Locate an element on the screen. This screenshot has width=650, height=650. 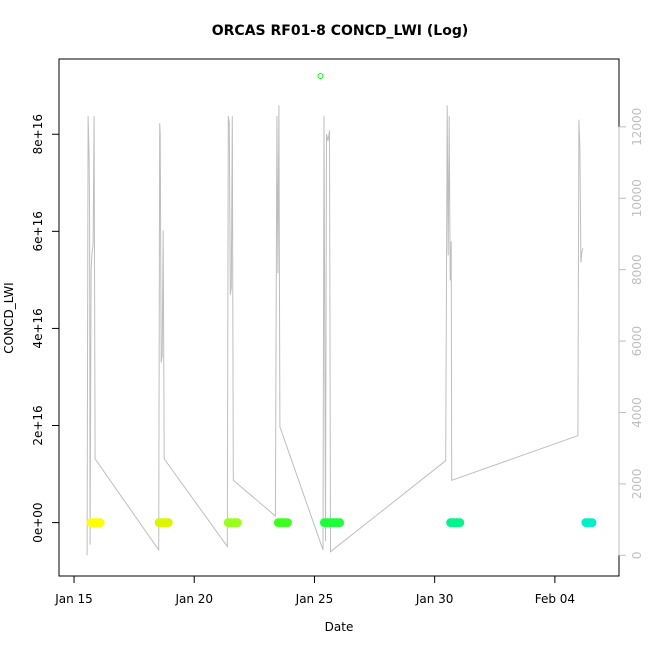
y-axis-label: CONCD_LWI is located at coordinates (9, 317).